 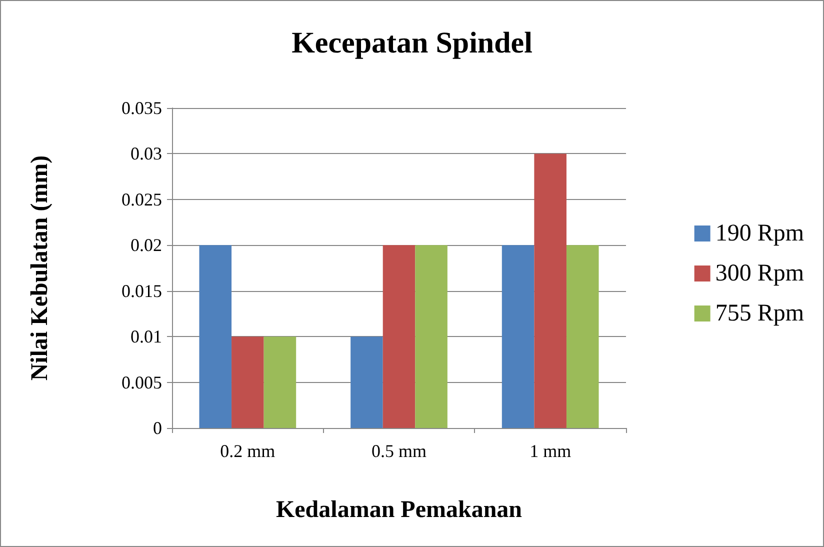 What do you see at coordinates (142, 199) in the screenshot?
I see `y-tick-label: 0.025` at bounding box center [142, 199].